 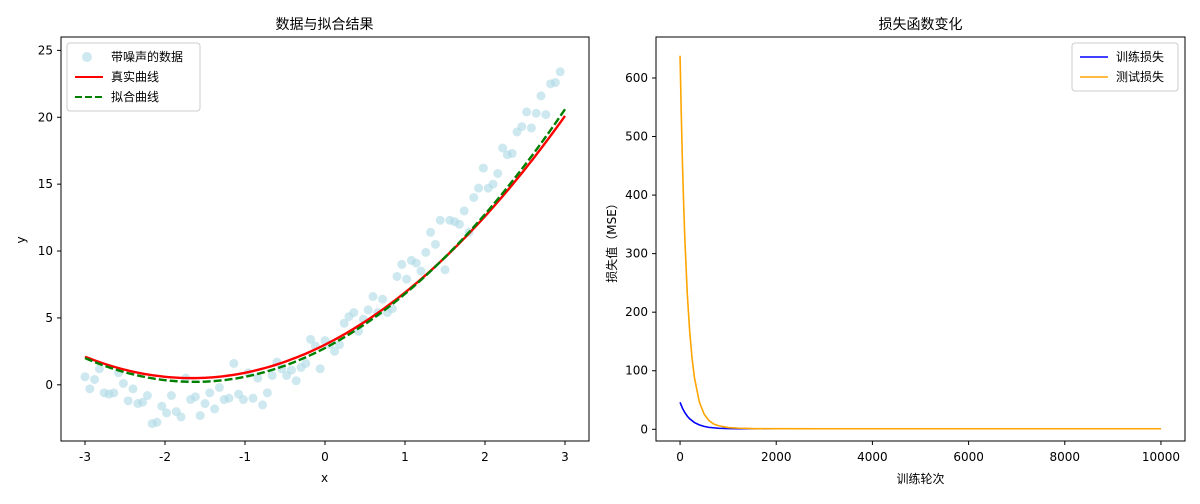 What do you see at coordinates (636, 254) in the screenshot?
I see `right-y-tick-label: 300` at bounding box center [636, 254].